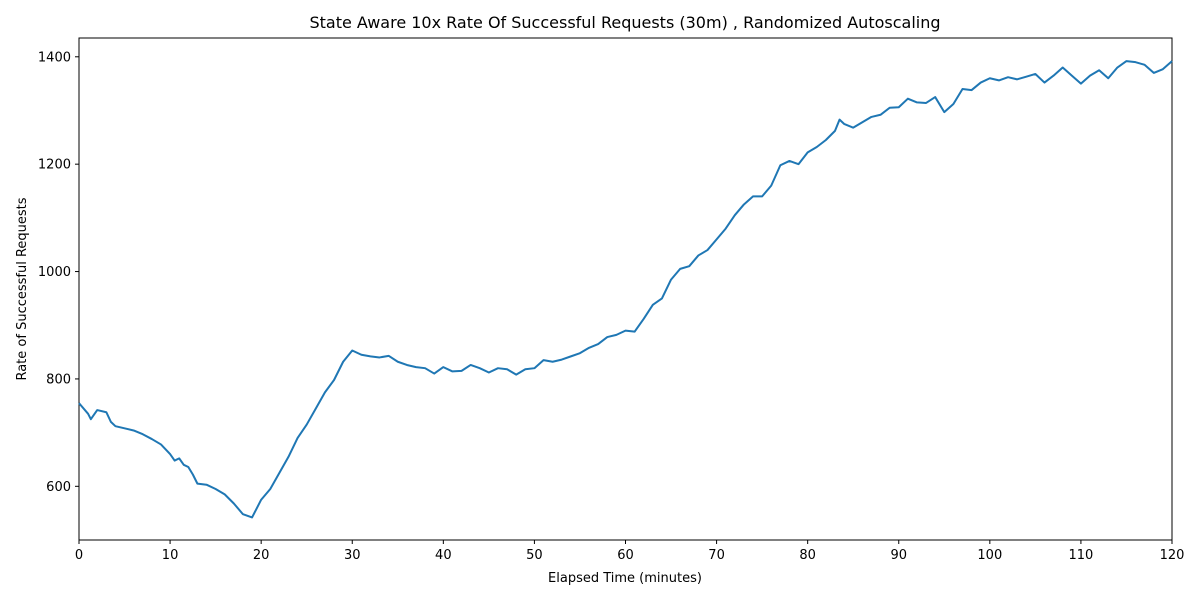  What do you see at coordinates (58, 487) in the screenshot?
I see `y-tick-label: 600` at bounding box center [58, 487].